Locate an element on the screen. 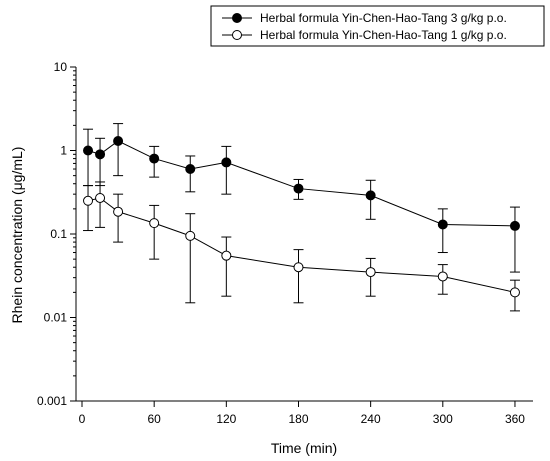  y-tick-label: 0.001 is located at coordinates (52, 401).